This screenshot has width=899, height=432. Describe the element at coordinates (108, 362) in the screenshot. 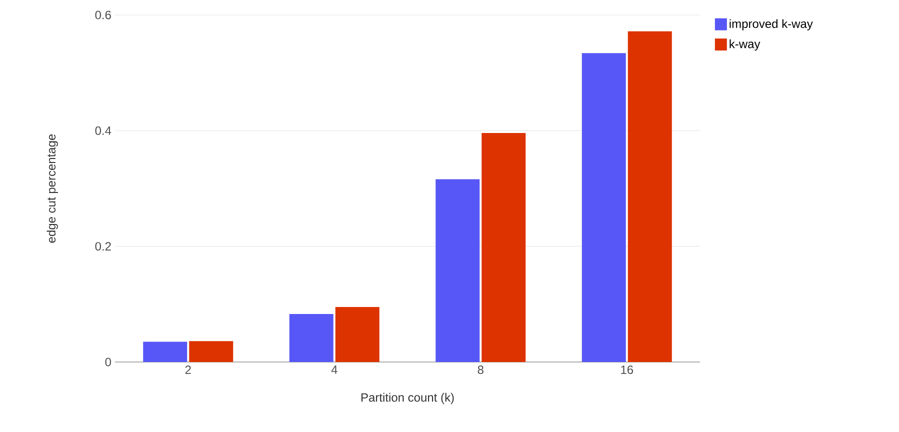

I see `y-tick-label: 0` at that location.